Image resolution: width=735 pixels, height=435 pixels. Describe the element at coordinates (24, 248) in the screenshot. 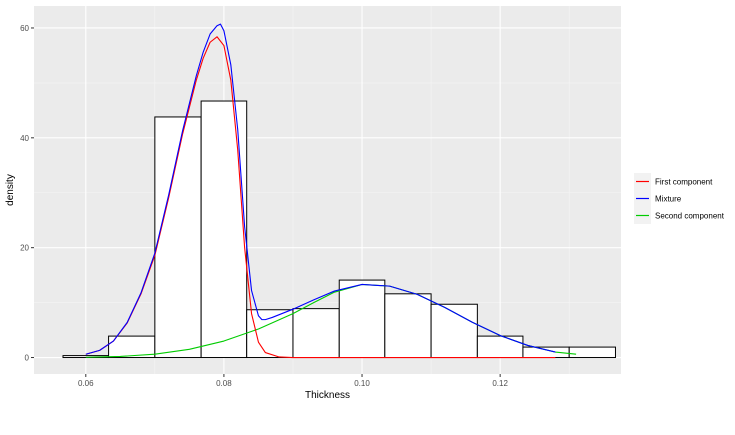

I see `y-tick-label: 20` at that location.